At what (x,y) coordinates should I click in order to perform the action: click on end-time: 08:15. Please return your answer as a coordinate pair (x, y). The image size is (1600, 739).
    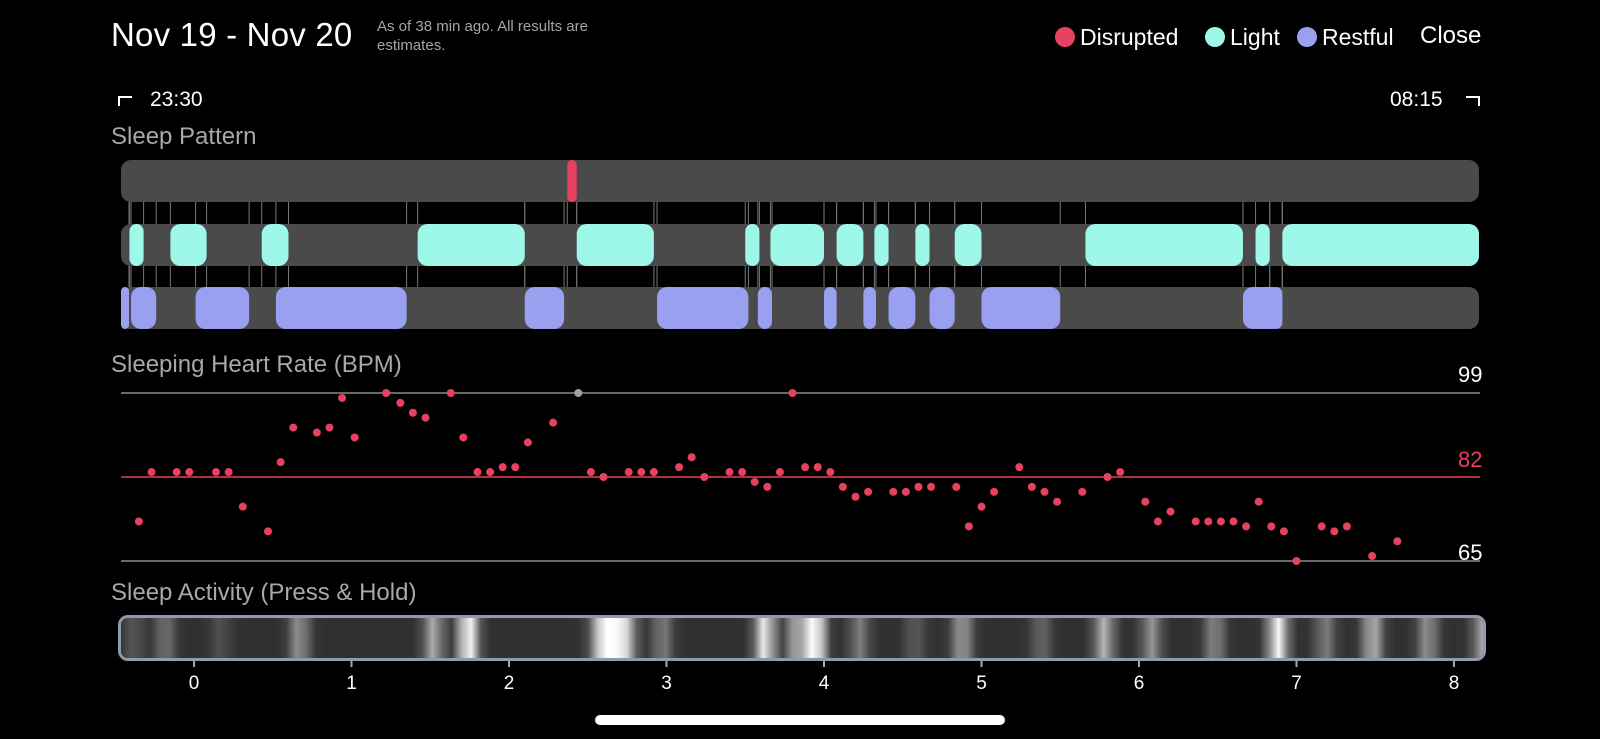
    Looking at the image, I should click on (1416, 99).